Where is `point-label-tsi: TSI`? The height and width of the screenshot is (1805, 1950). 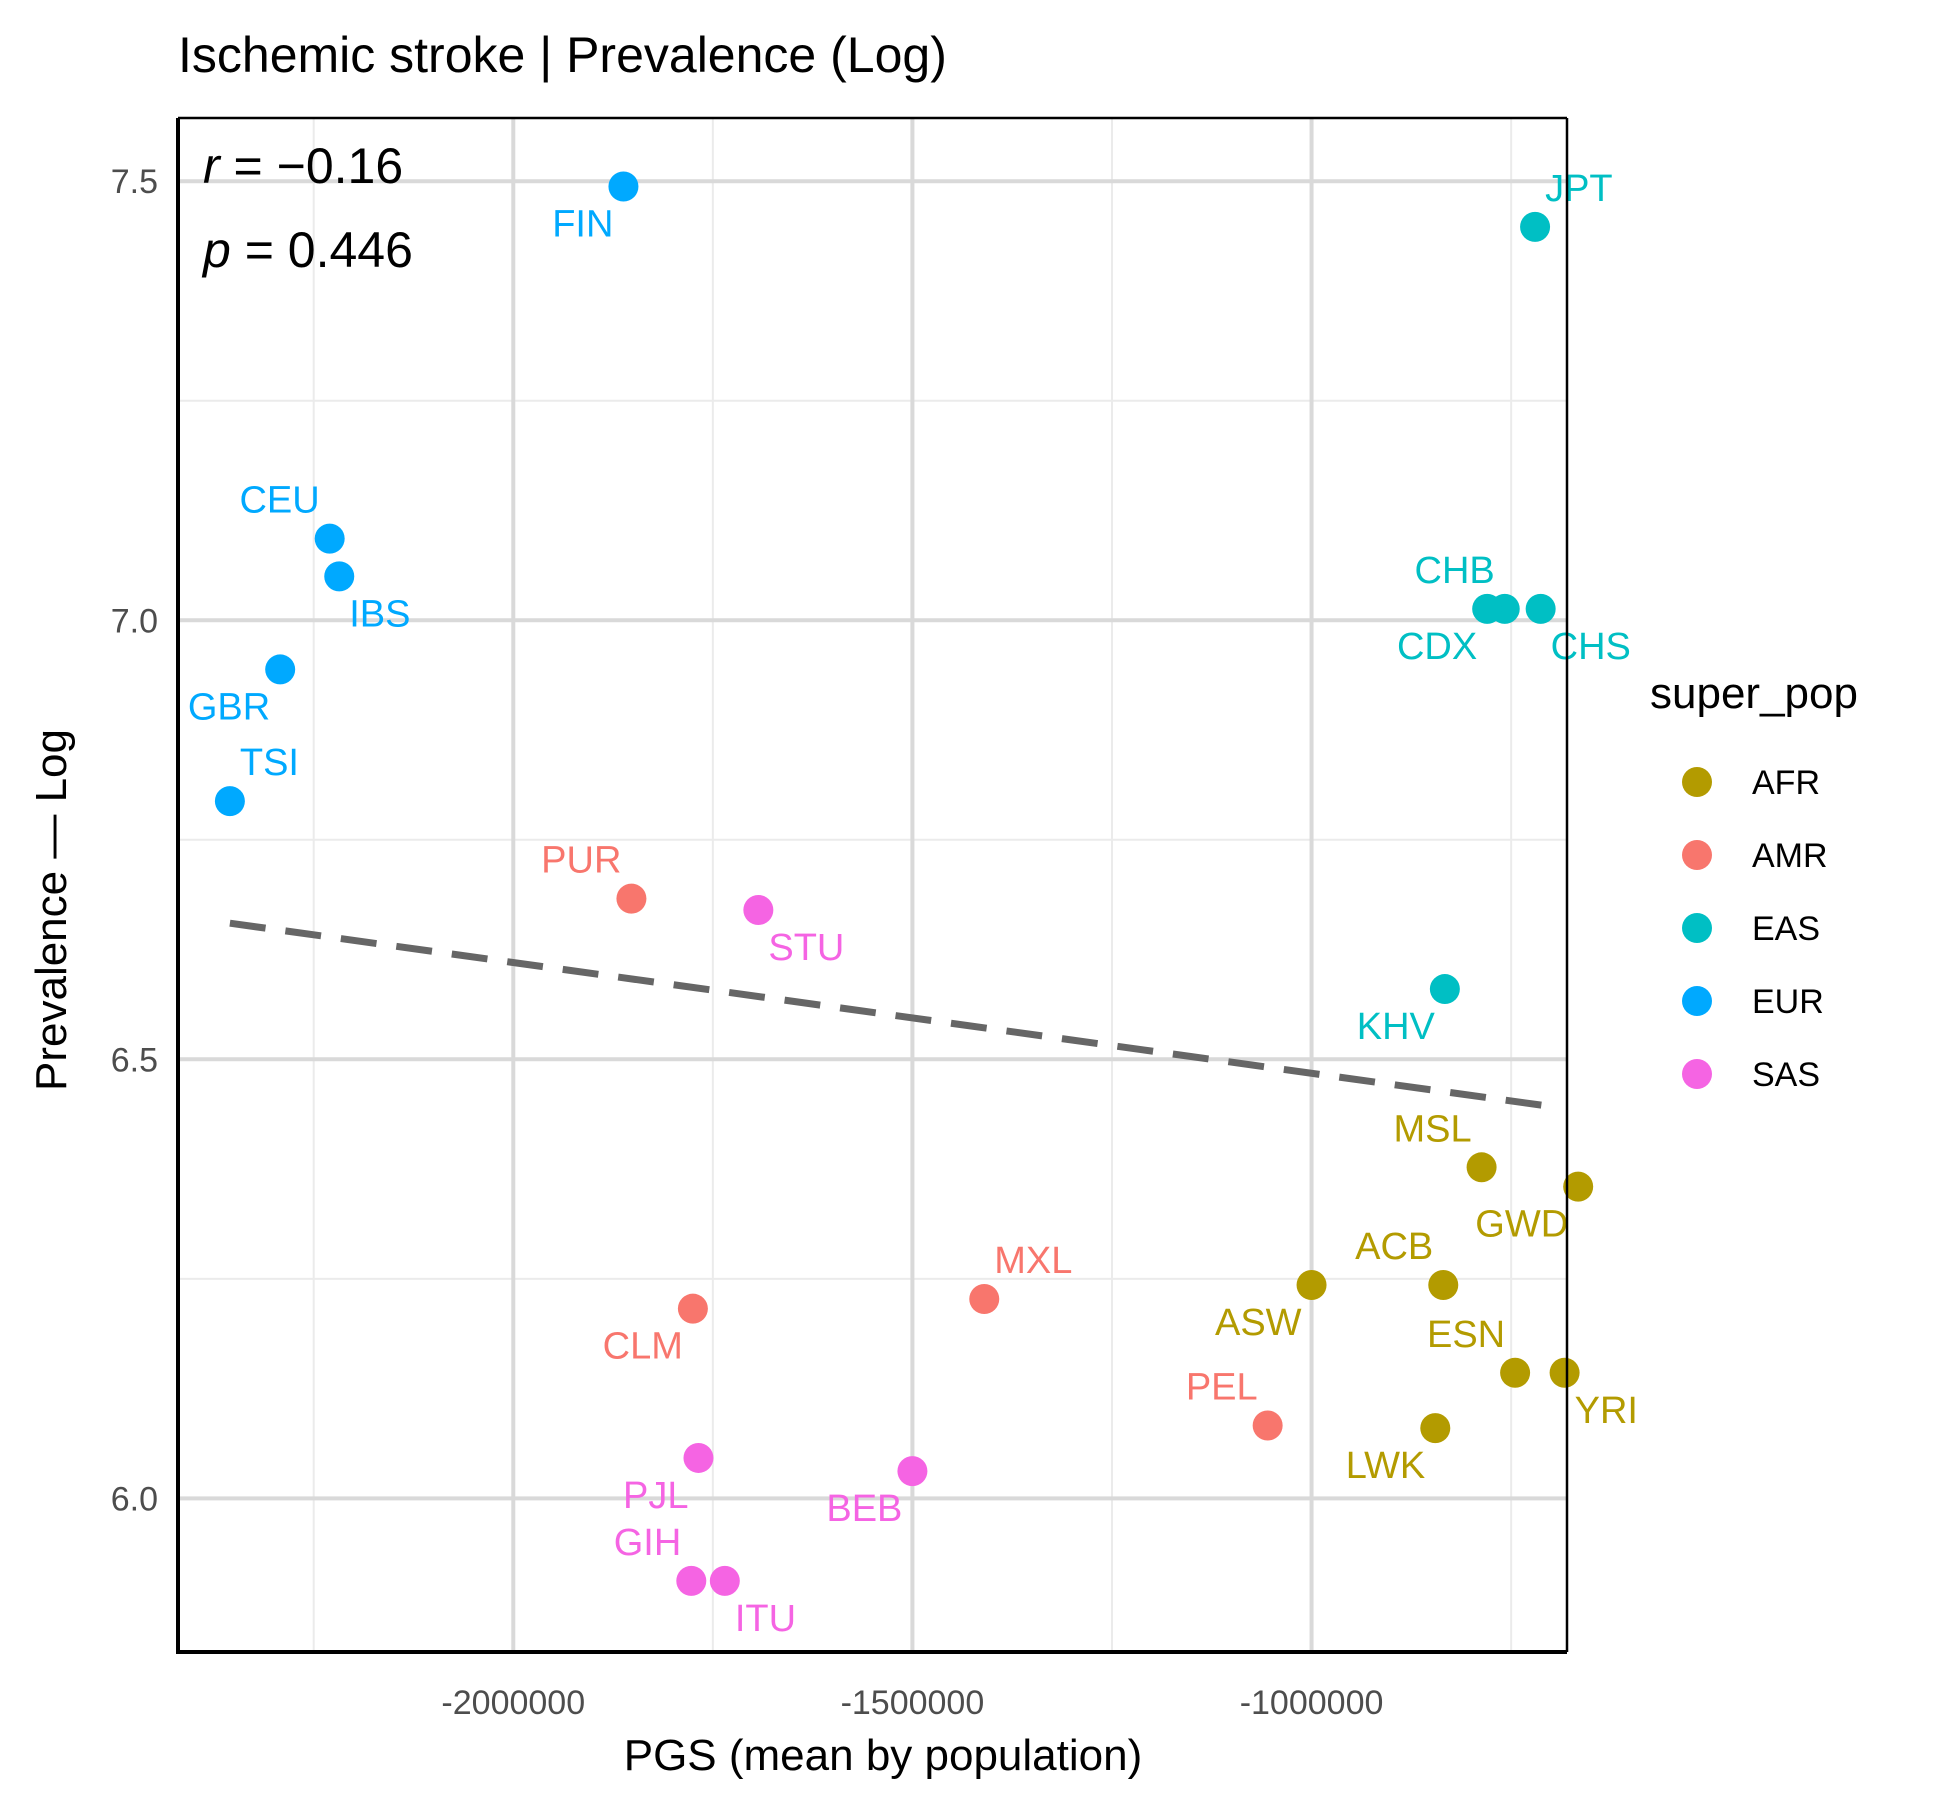 point-label-tsi: TSI is located at coordinates (269, 763).